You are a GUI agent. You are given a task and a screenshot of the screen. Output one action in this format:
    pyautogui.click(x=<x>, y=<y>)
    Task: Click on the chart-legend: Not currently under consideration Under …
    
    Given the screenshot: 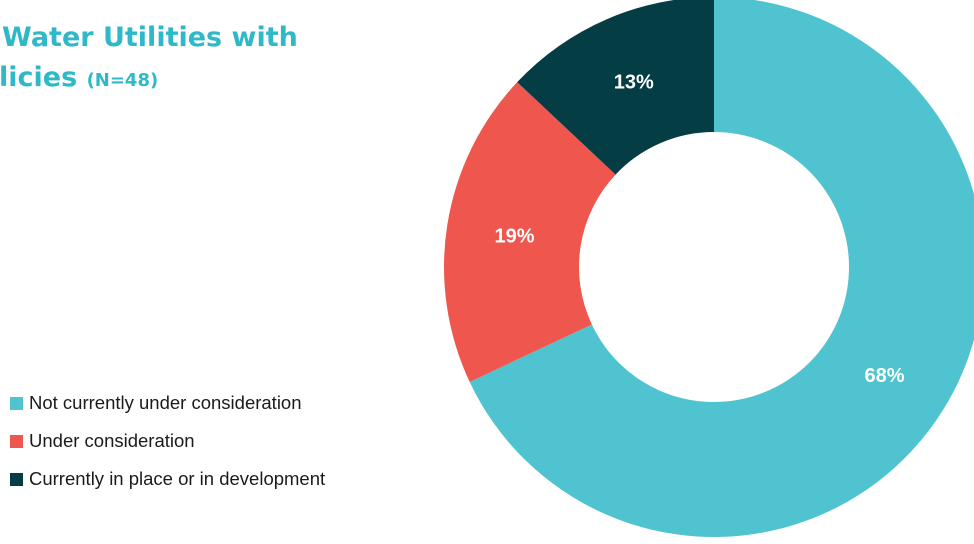 What is the action you would take?
    pyautogui.click(x=167, y=441)
    